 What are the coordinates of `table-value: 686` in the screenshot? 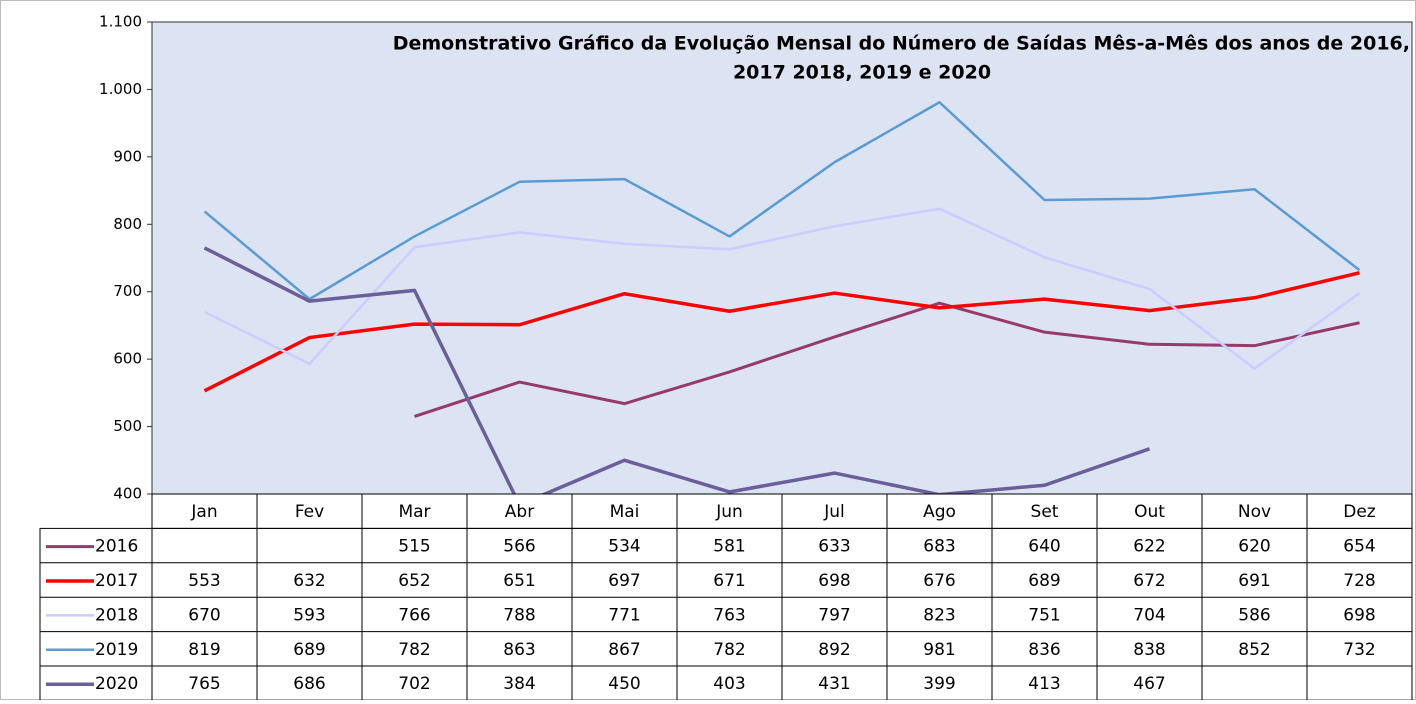 It's located at (309, 684).